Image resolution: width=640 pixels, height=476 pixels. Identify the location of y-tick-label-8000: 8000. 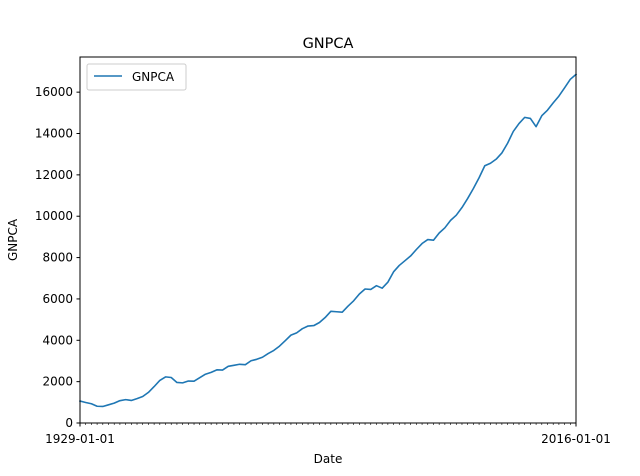
(57, 258).